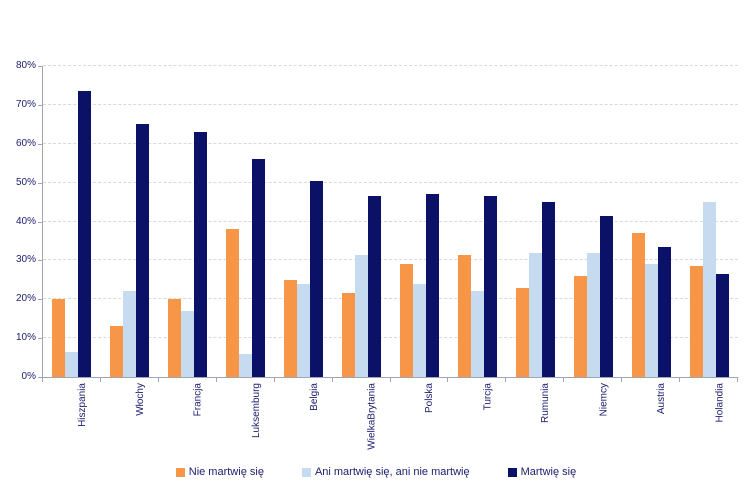  Describe the element at coordinates (522, 332) in the screenshot. I see `bar-Rumunia-Nie martwię się` at that location.